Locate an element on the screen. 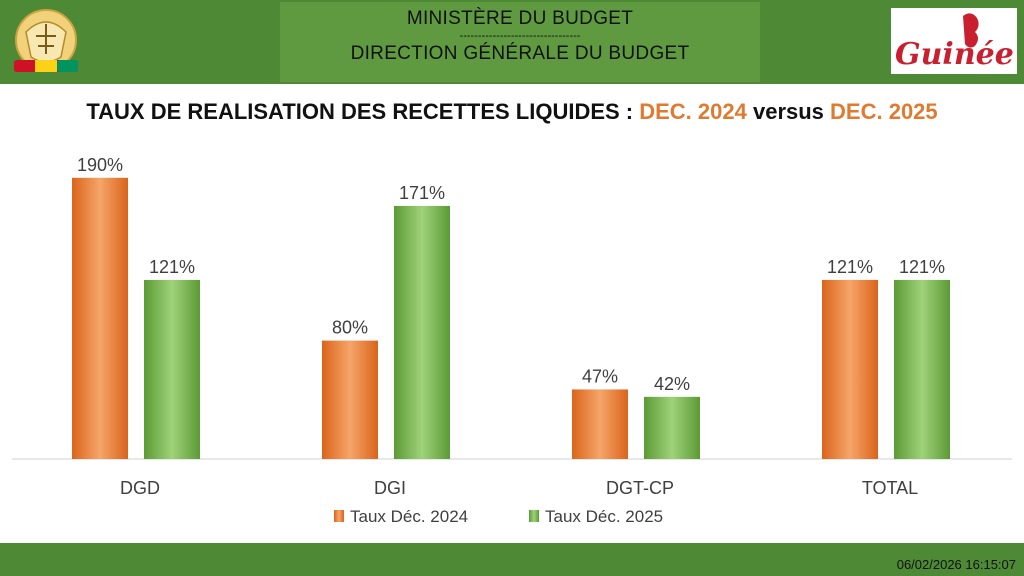 This screenshot has height=576, width=1024. title-year-2025: DEC. 2025 is located at coordinates (884, 111).